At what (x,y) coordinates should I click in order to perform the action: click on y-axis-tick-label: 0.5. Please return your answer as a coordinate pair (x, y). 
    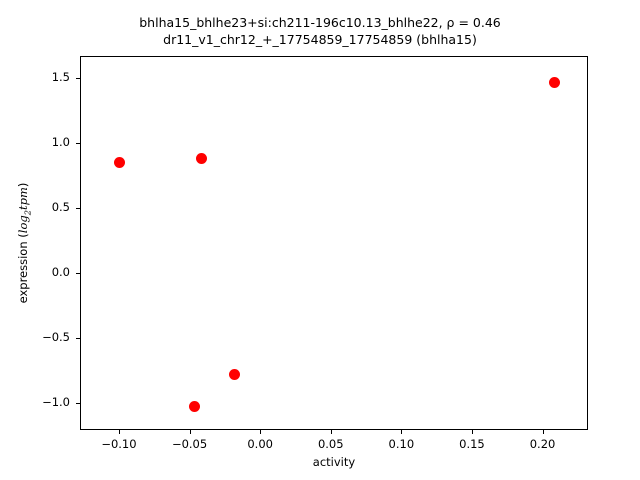
    Looking at the image, I should click on (60, 206).